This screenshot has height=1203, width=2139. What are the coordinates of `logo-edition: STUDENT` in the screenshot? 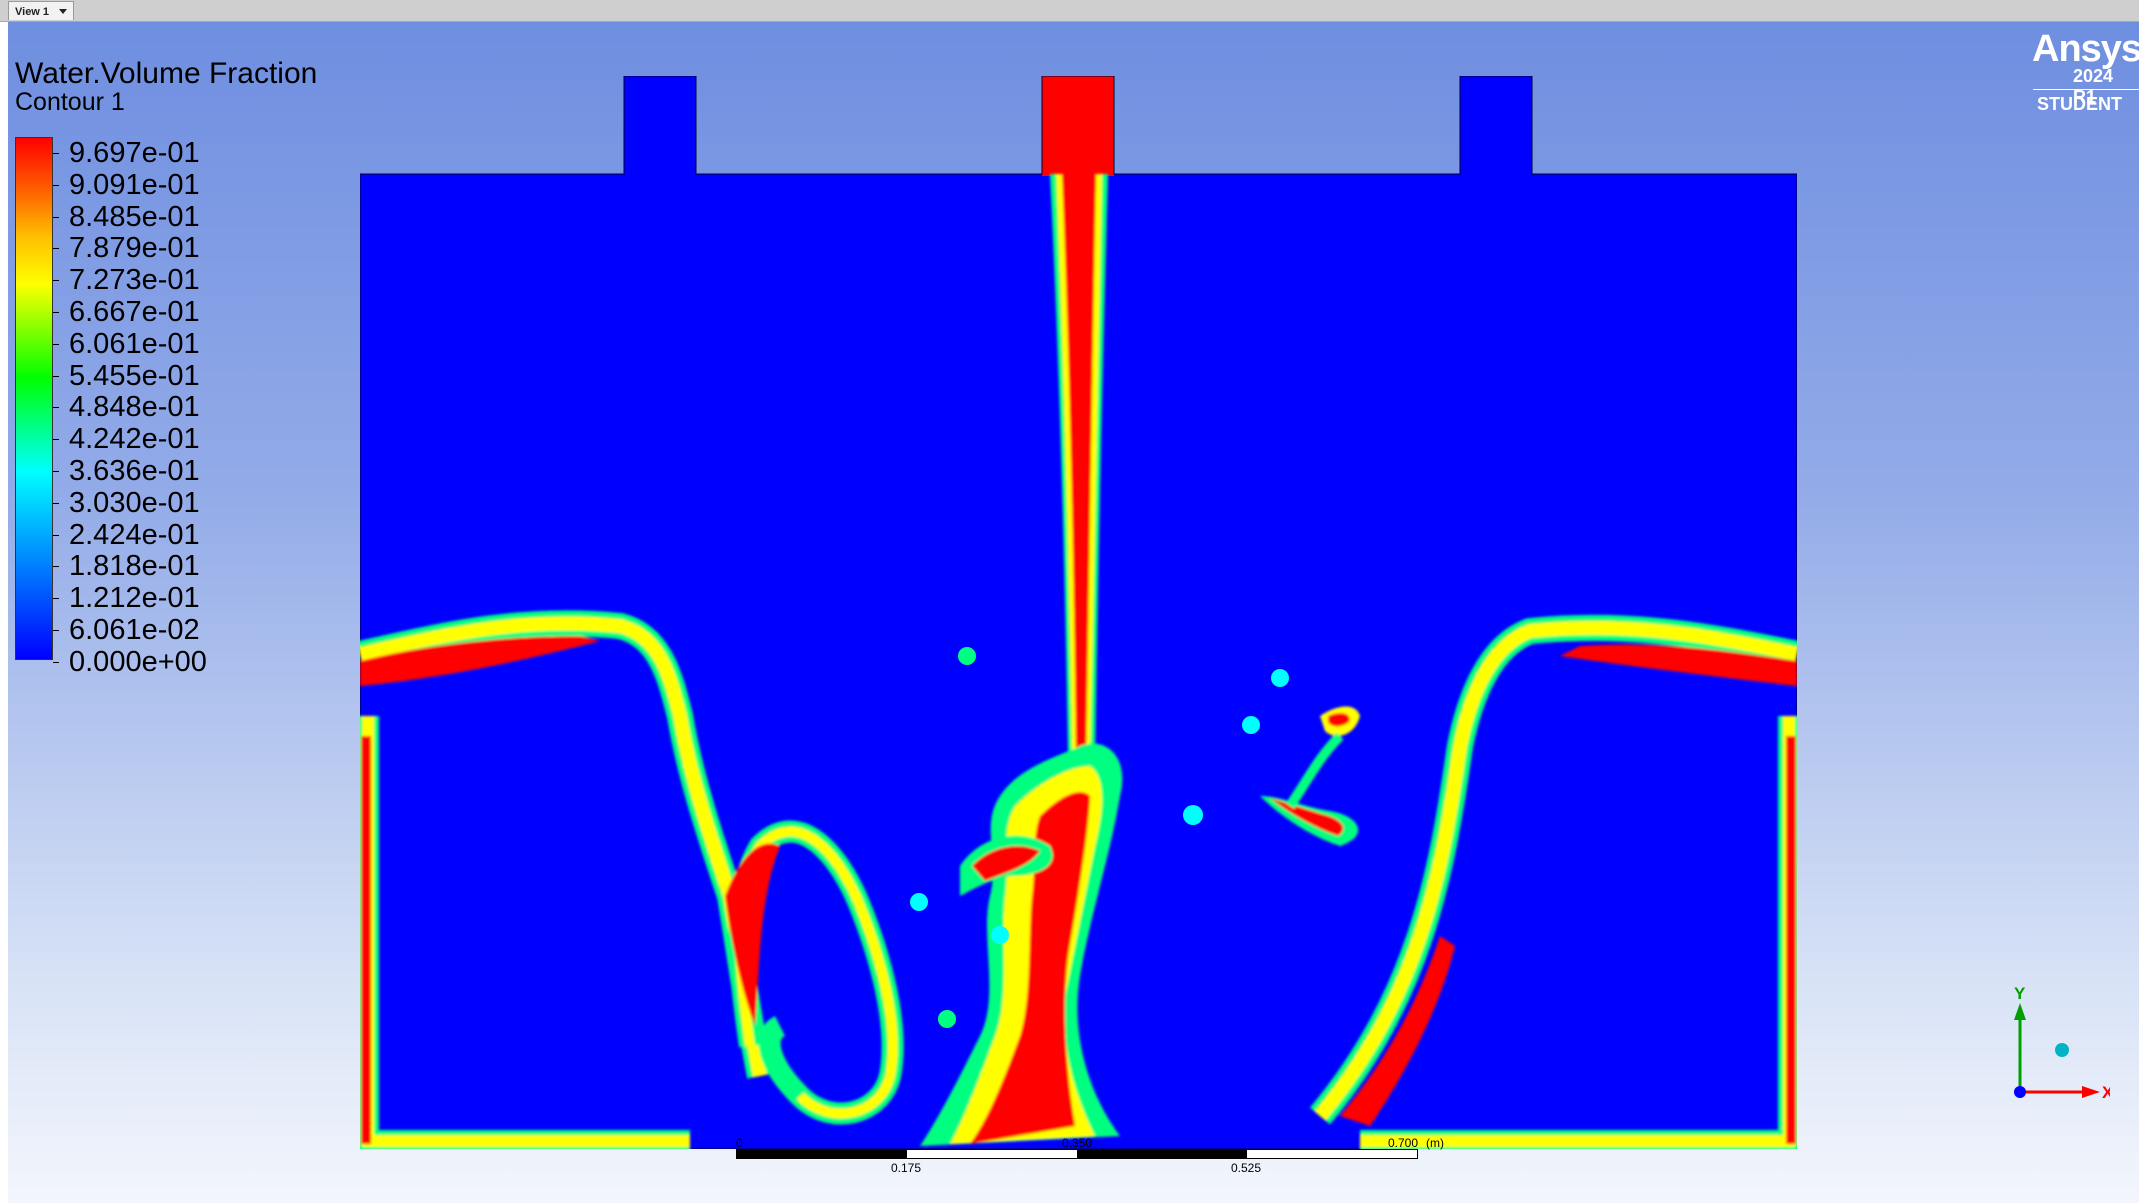 It's located at (2079, 104).